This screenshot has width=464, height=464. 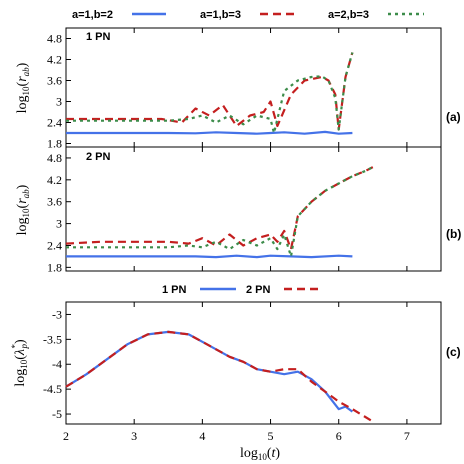 I want to click on panel-a-y-ticks: 1.8 2.4 3 3.6 4.2 4.8, so click(x=59, y=91).